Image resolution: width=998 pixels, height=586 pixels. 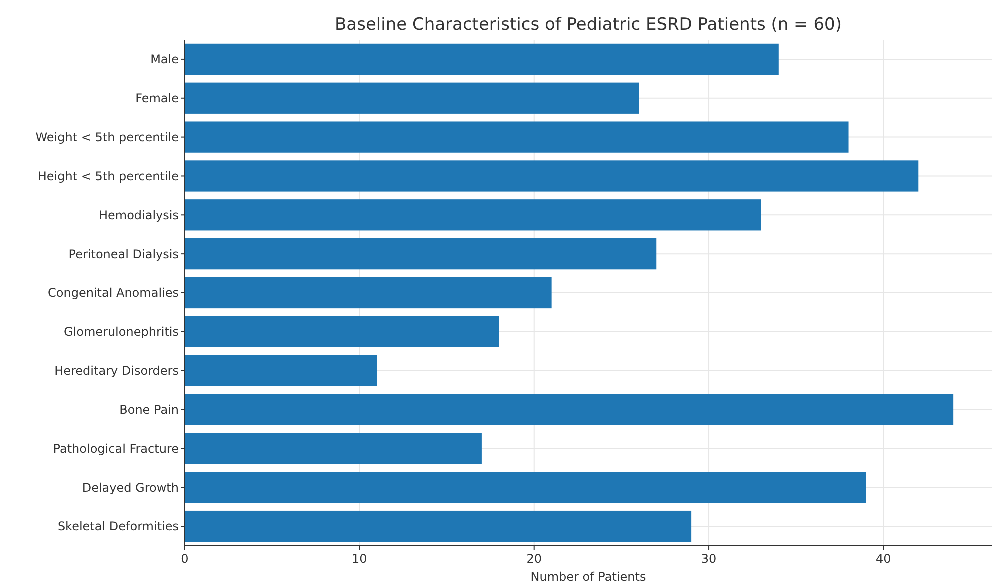 I want to click on x-tick-label: 30, so click(x=709, y=559).